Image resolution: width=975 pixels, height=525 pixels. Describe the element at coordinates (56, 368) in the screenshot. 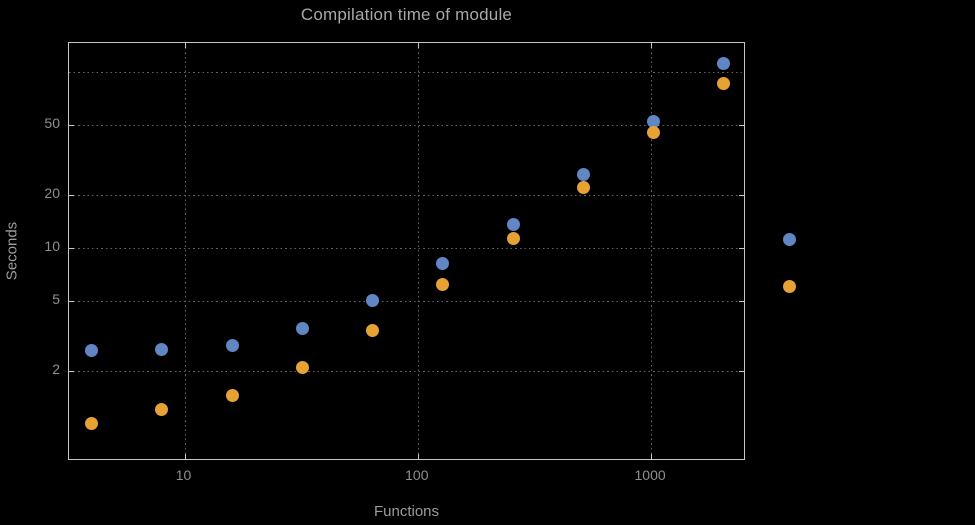

I see `y-tick-label: 2` at that location.